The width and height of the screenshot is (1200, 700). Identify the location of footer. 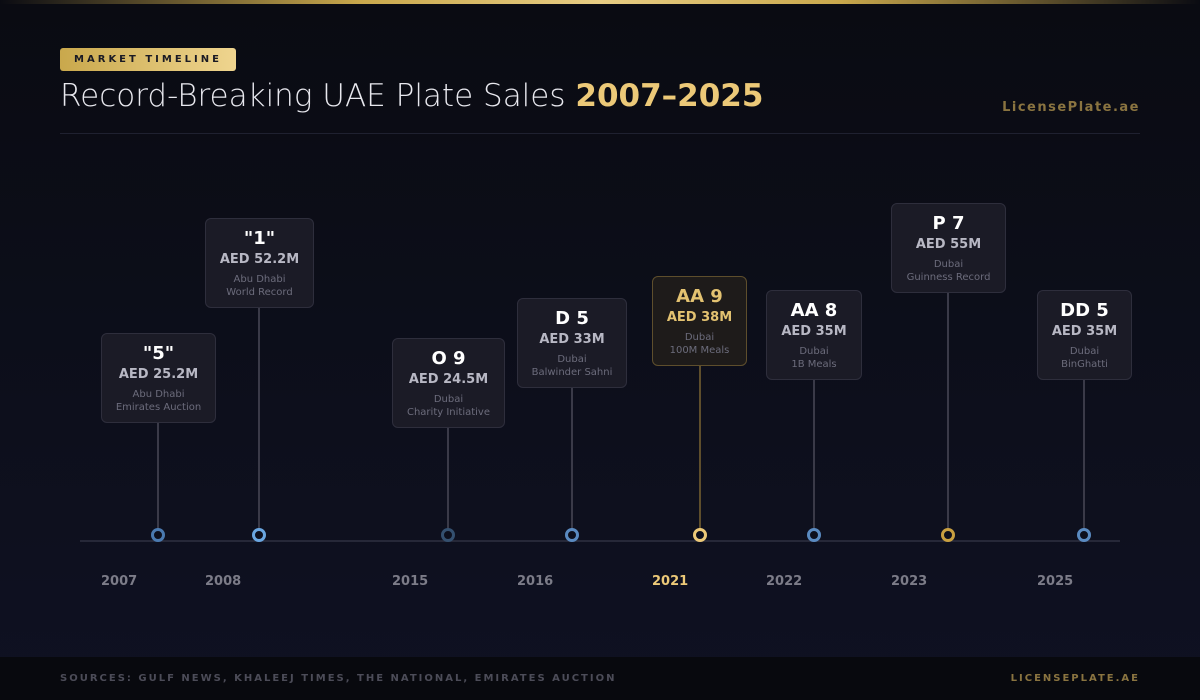
(600, 678).